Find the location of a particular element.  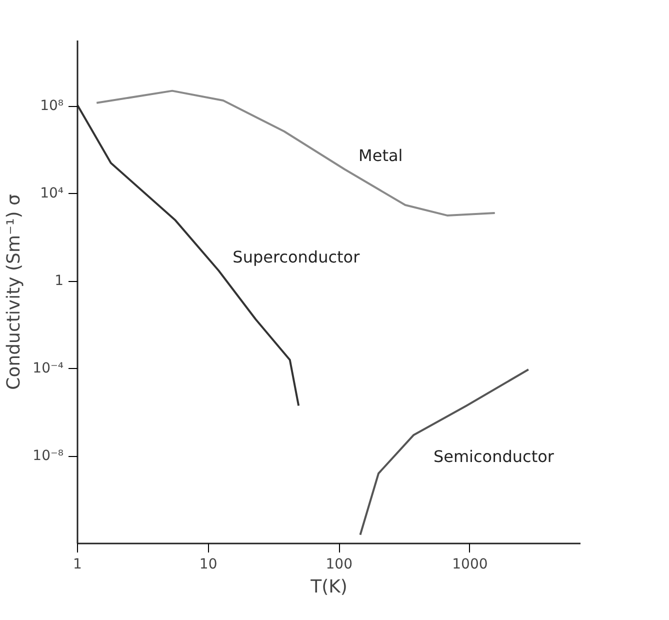

x-tick-label: 100 is located at coordinates (339, 564).